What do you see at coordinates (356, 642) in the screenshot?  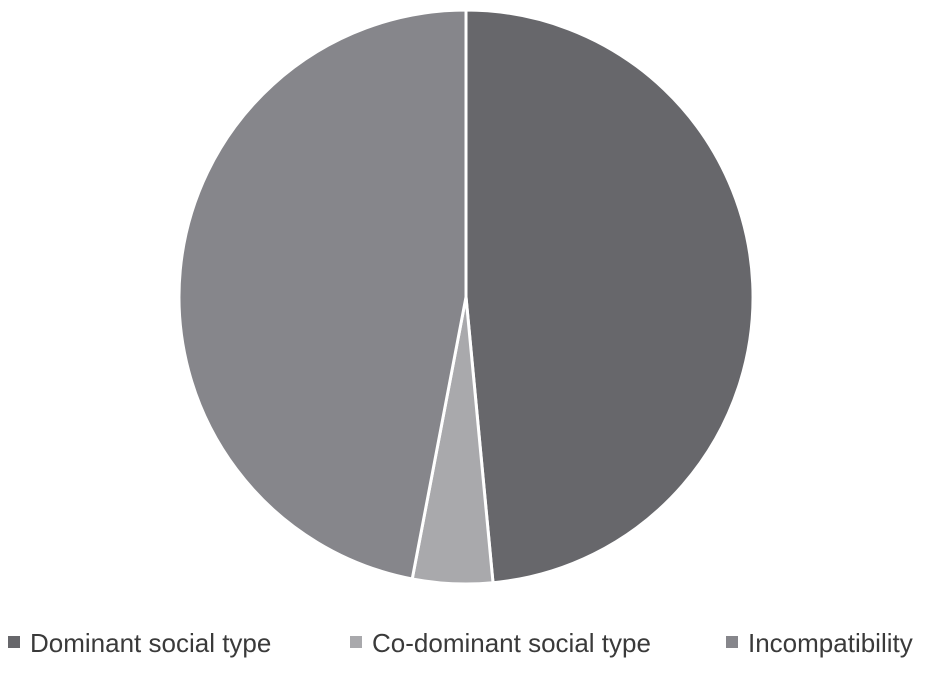 I see `legend-swatch-co-dominant-social-type` at bounding box center [356, 642].